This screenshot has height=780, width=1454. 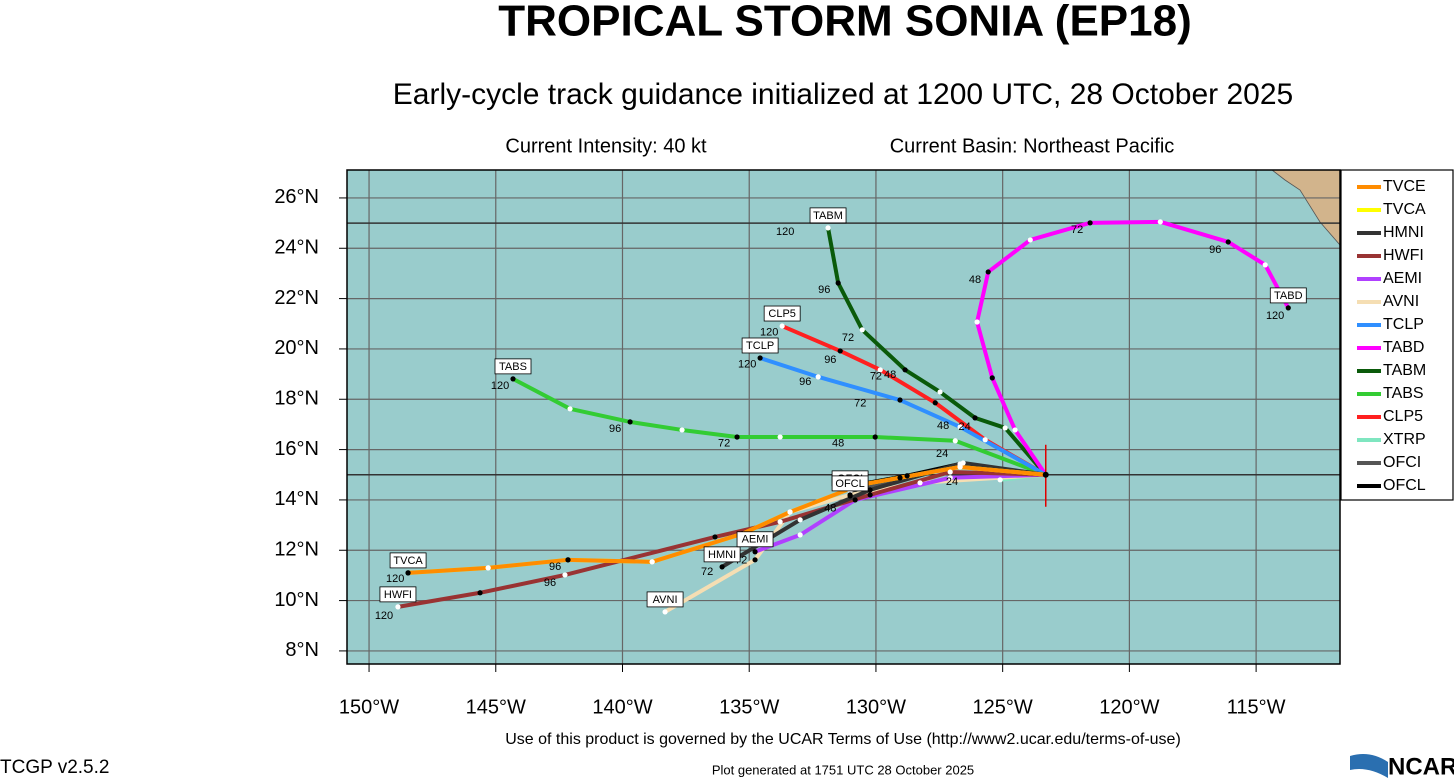 I want to click on track-tag: TABS, so click(x=513, y=366).